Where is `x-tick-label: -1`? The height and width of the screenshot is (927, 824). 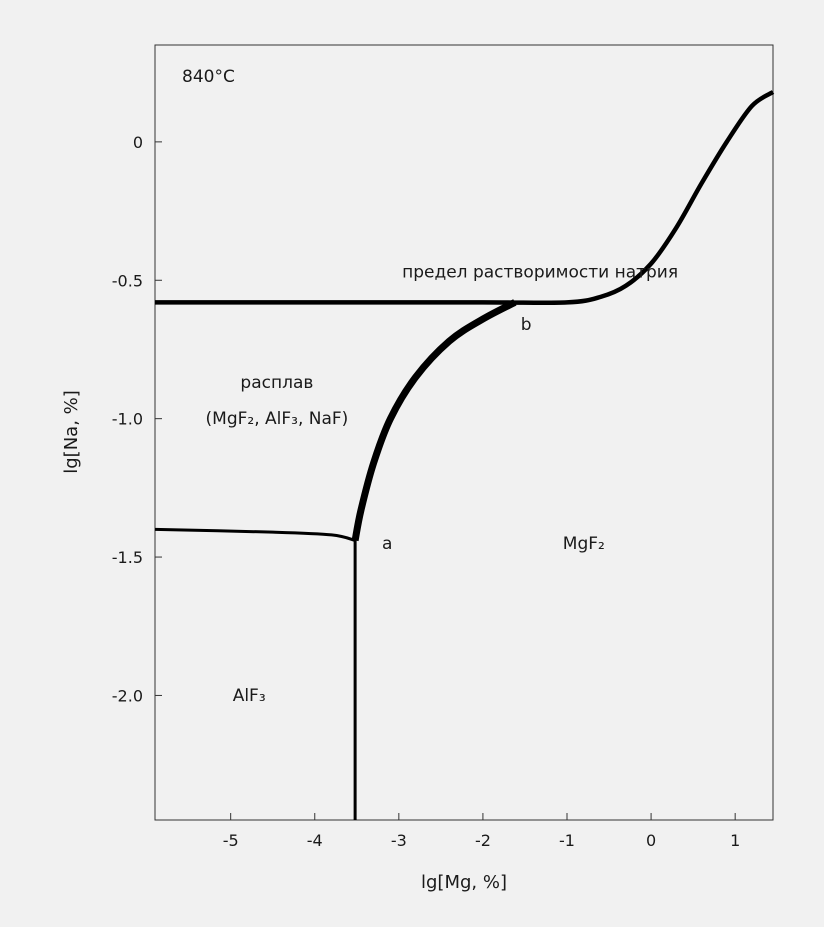 x-tick-label: -1 is located at coordinates (567, 840).